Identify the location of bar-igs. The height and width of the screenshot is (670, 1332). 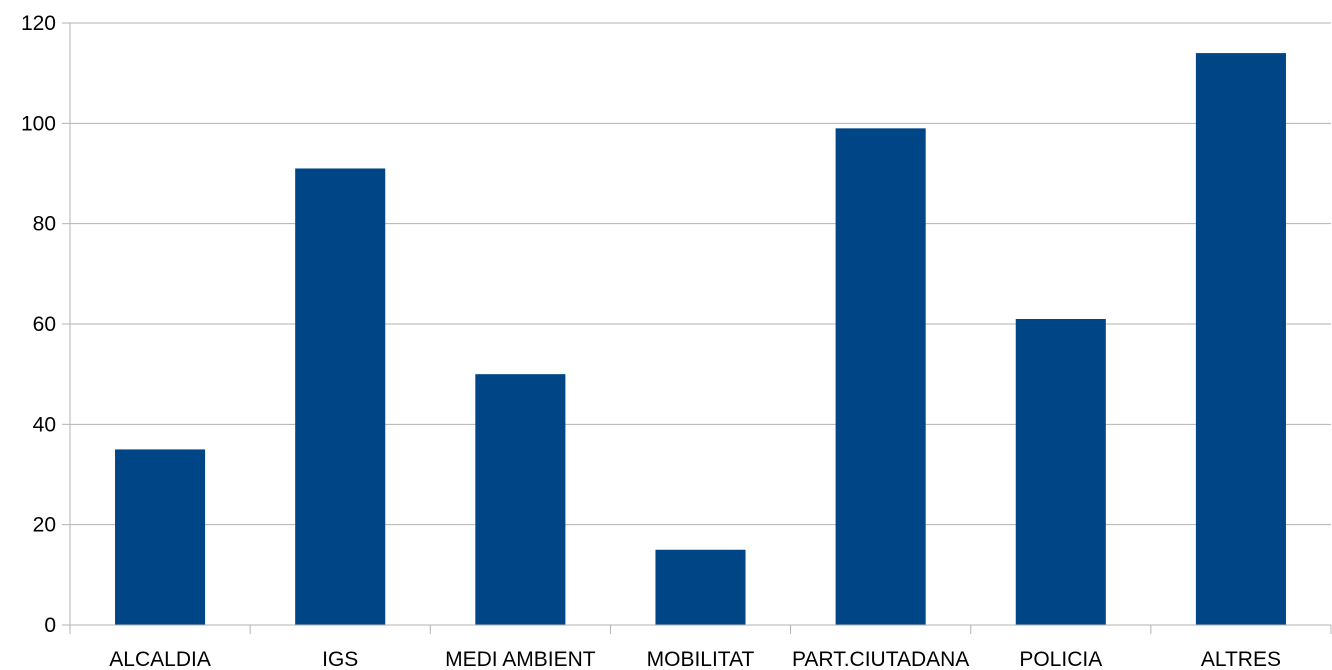
(340, 396).